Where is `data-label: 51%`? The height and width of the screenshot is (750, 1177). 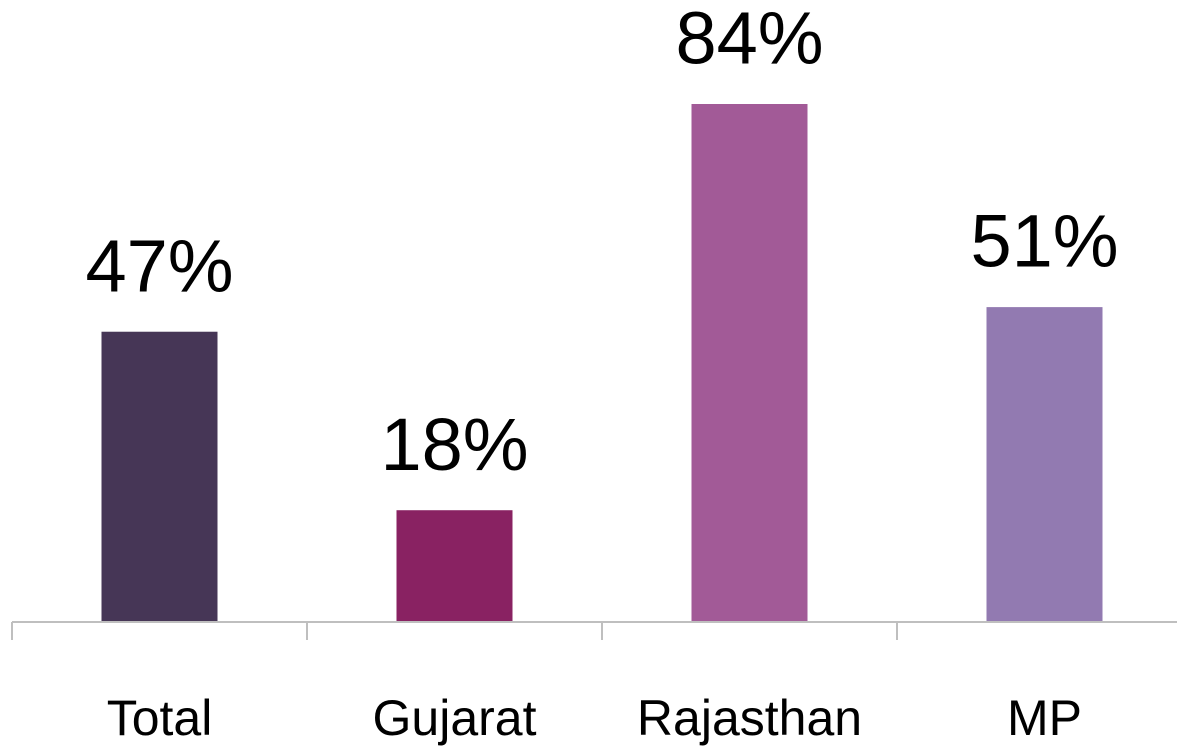
data-label: 51% is located at coordinates (1044, 241).